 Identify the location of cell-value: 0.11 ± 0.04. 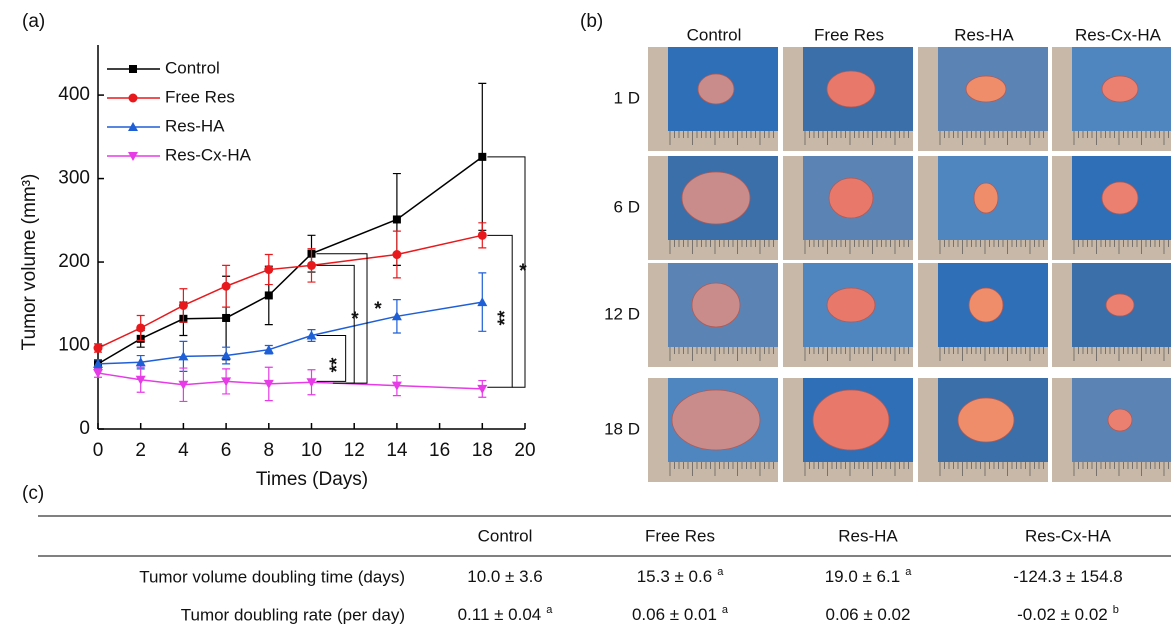
(500, 614).